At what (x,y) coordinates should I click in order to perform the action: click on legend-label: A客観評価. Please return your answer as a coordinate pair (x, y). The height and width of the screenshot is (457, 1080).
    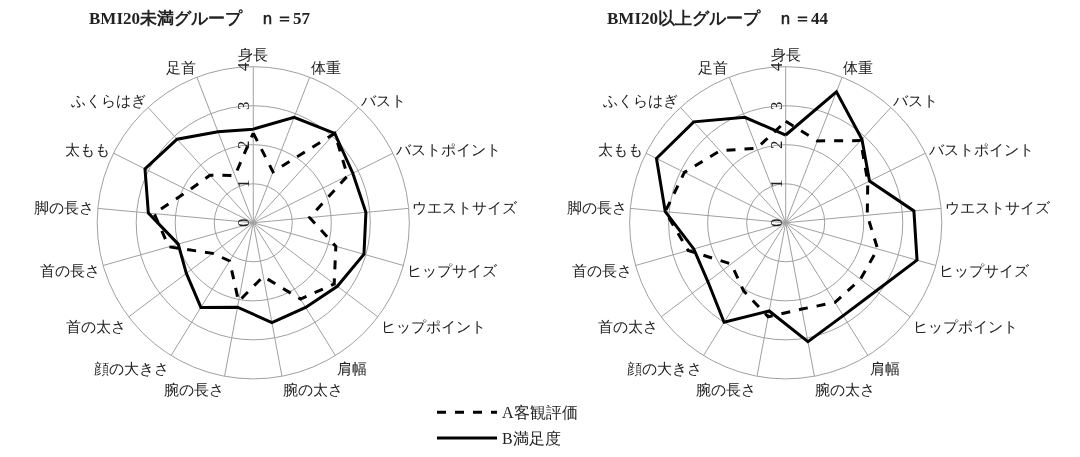
    Looking at the image, I should click on (540, 413).